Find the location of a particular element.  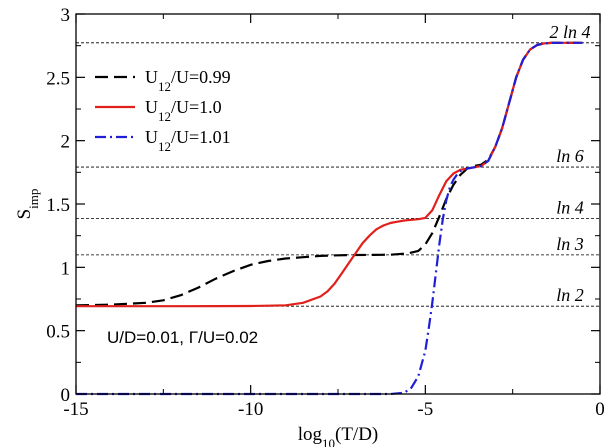

y-tick-label: 0 is located at coordinates (66, 395).